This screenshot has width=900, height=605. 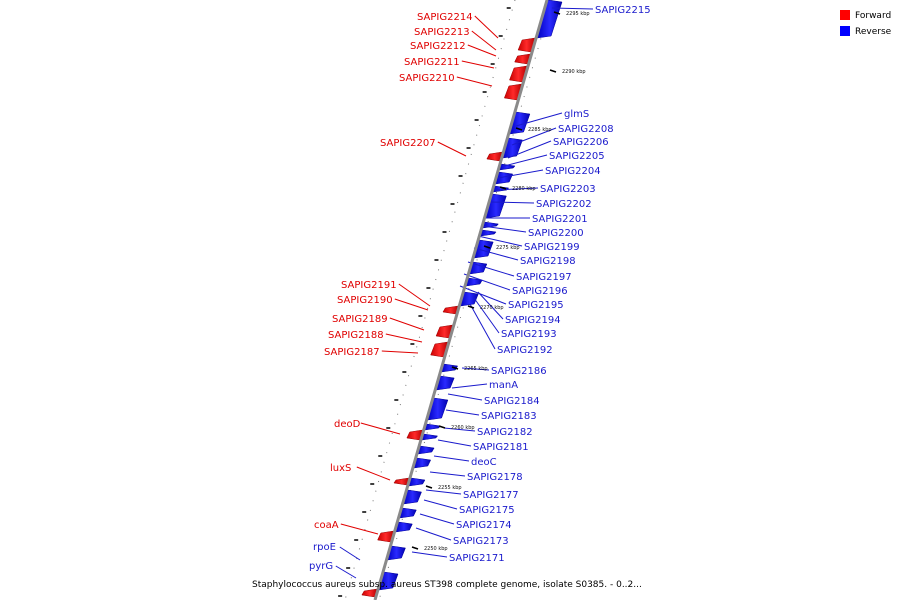 I want to click on forward-gene-feature, so click(x=401, y=481).